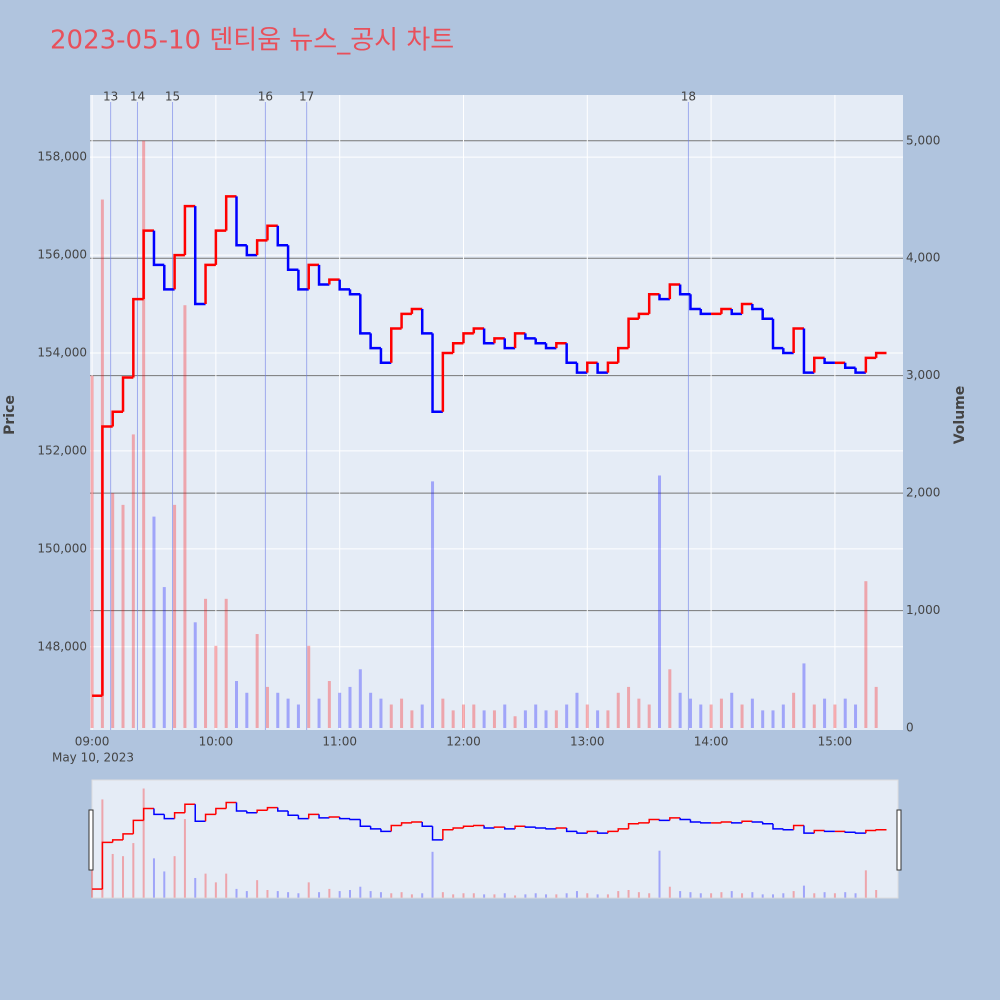  What do you see at coordinates (495, 839) in the screenshot?
I see `range-slider` at bounding box center [495, 839].